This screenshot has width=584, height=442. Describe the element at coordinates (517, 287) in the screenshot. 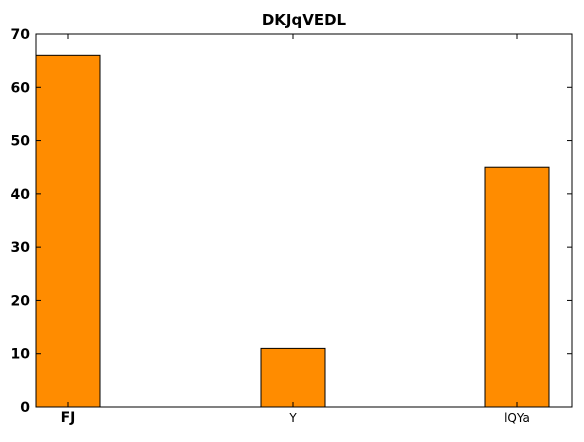

I see `bar-lqya` at that location.